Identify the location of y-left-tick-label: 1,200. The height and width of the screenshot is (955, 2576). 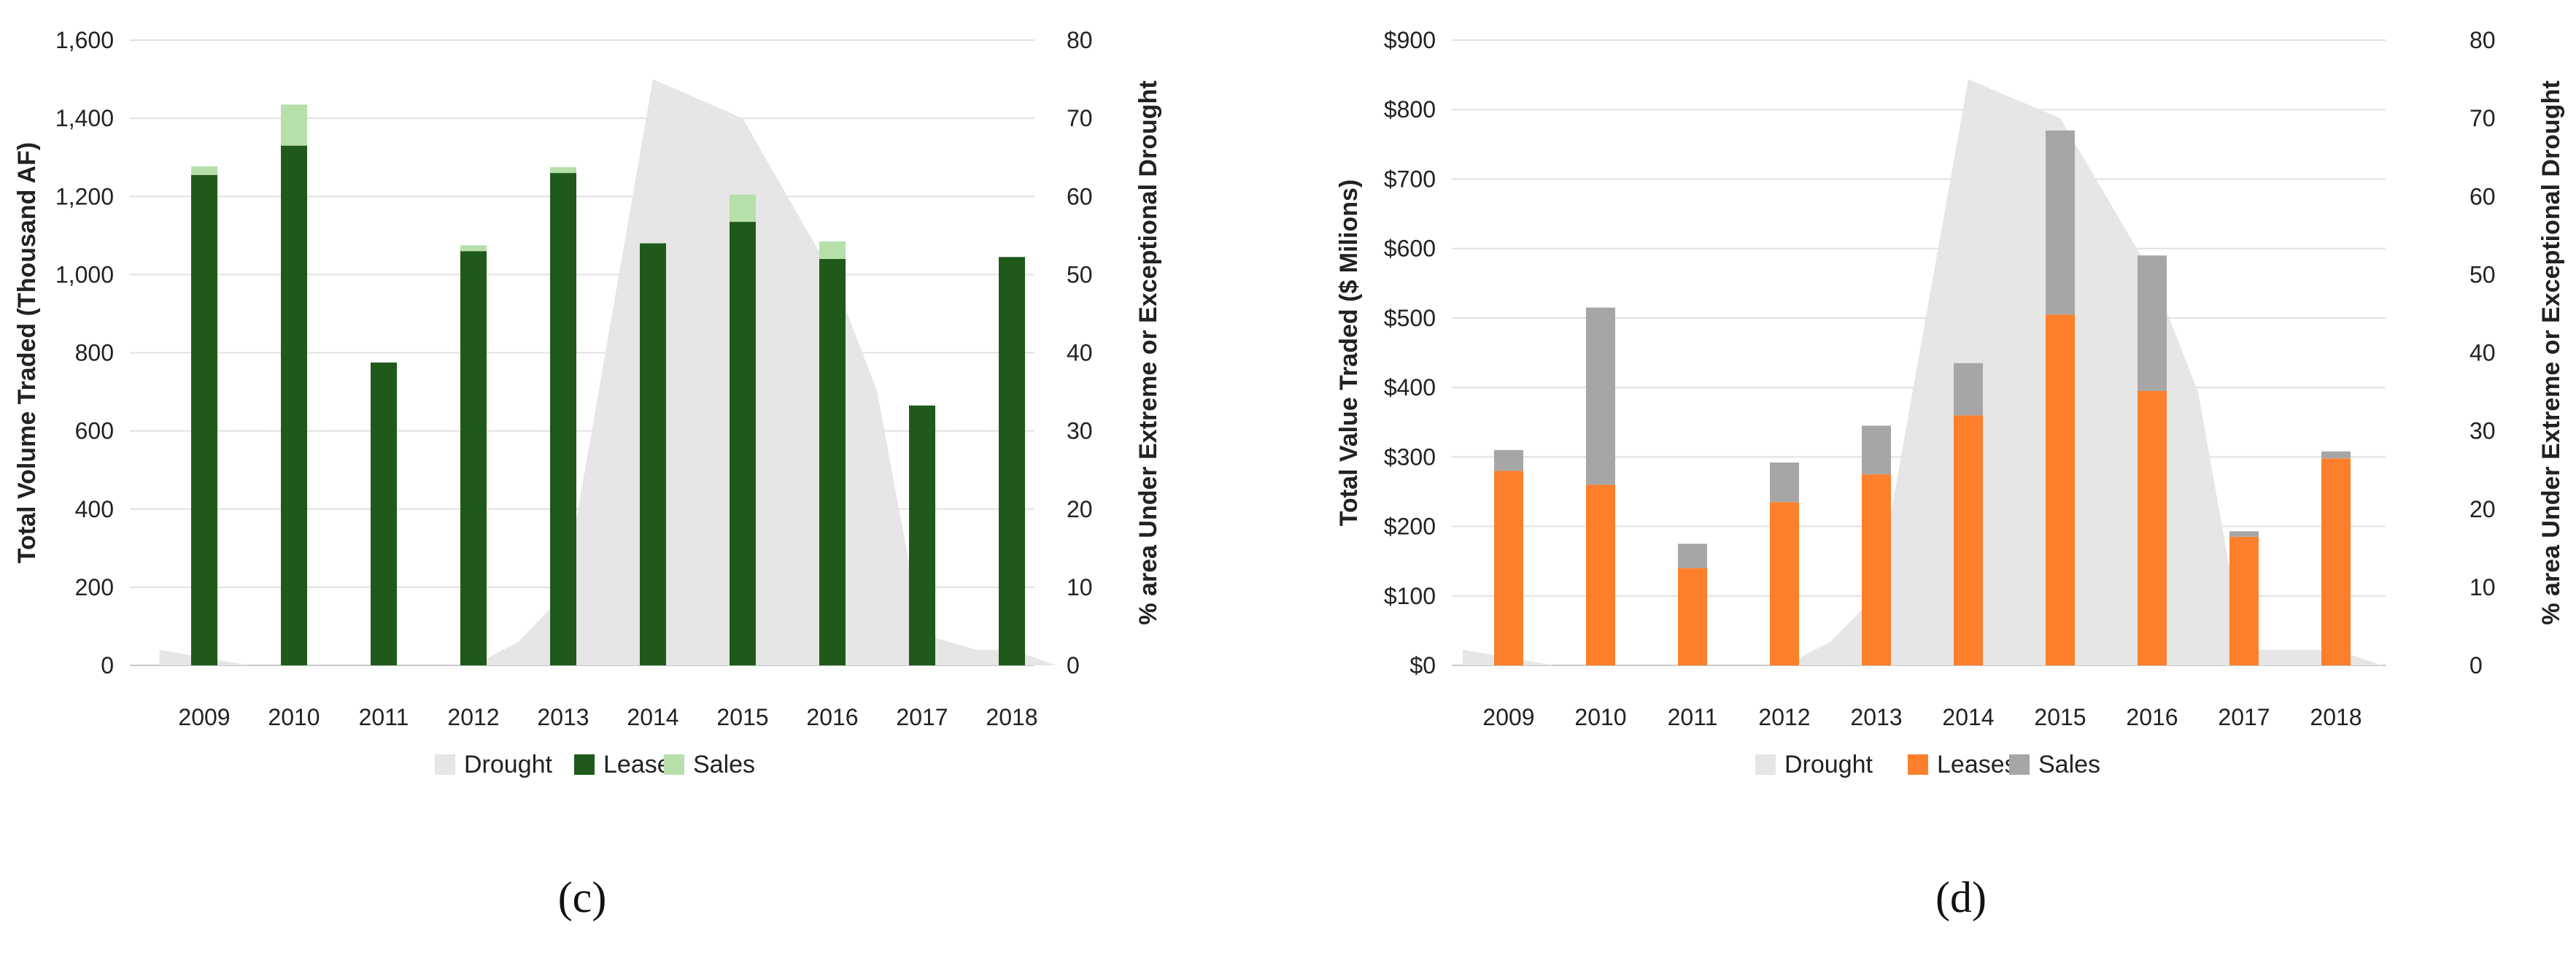
(84, 196).